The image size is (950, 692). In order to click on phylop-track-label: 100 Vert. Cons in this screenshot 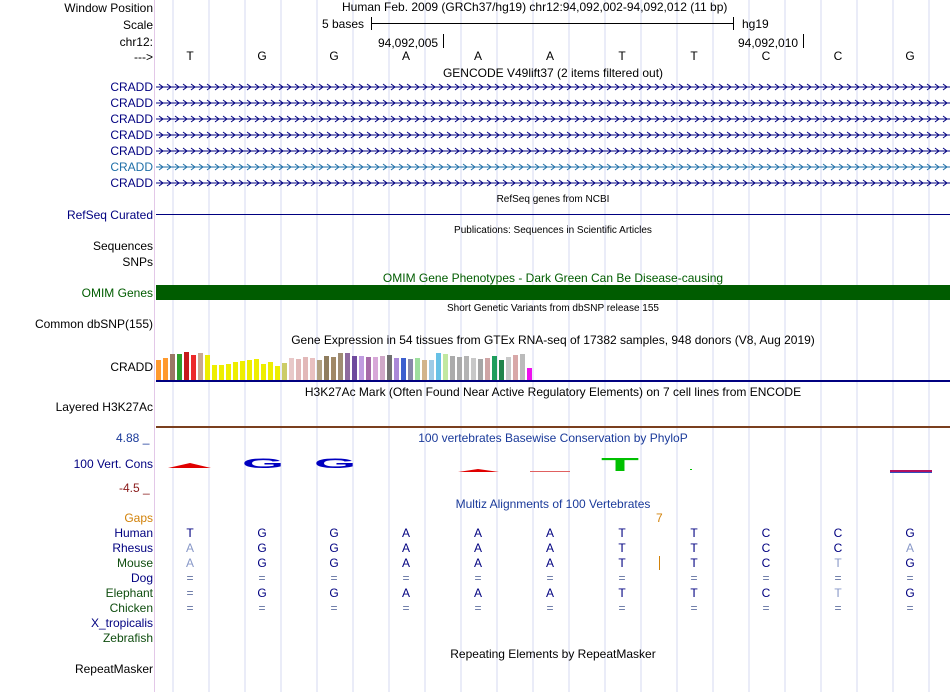, I will do `click(113, 464)`.